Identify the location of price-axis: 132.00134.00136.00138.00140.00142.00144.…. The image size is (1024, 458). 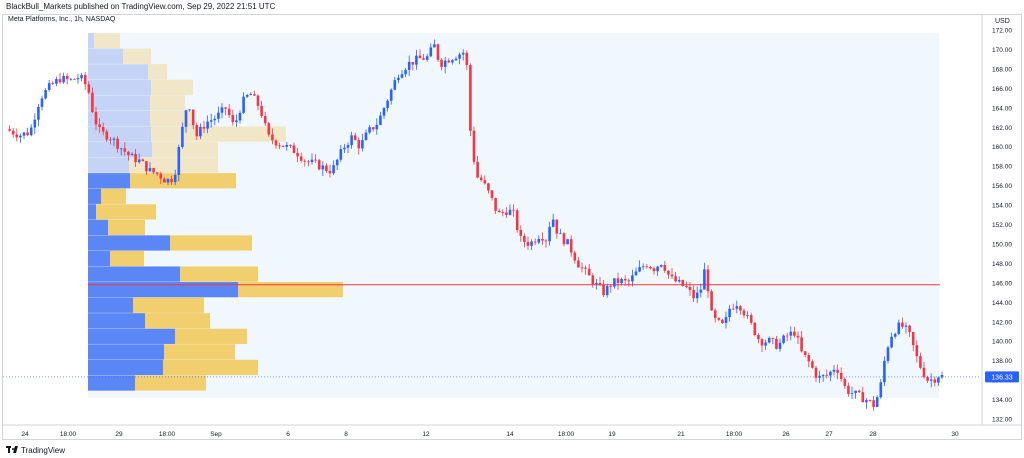
(1002, 226).